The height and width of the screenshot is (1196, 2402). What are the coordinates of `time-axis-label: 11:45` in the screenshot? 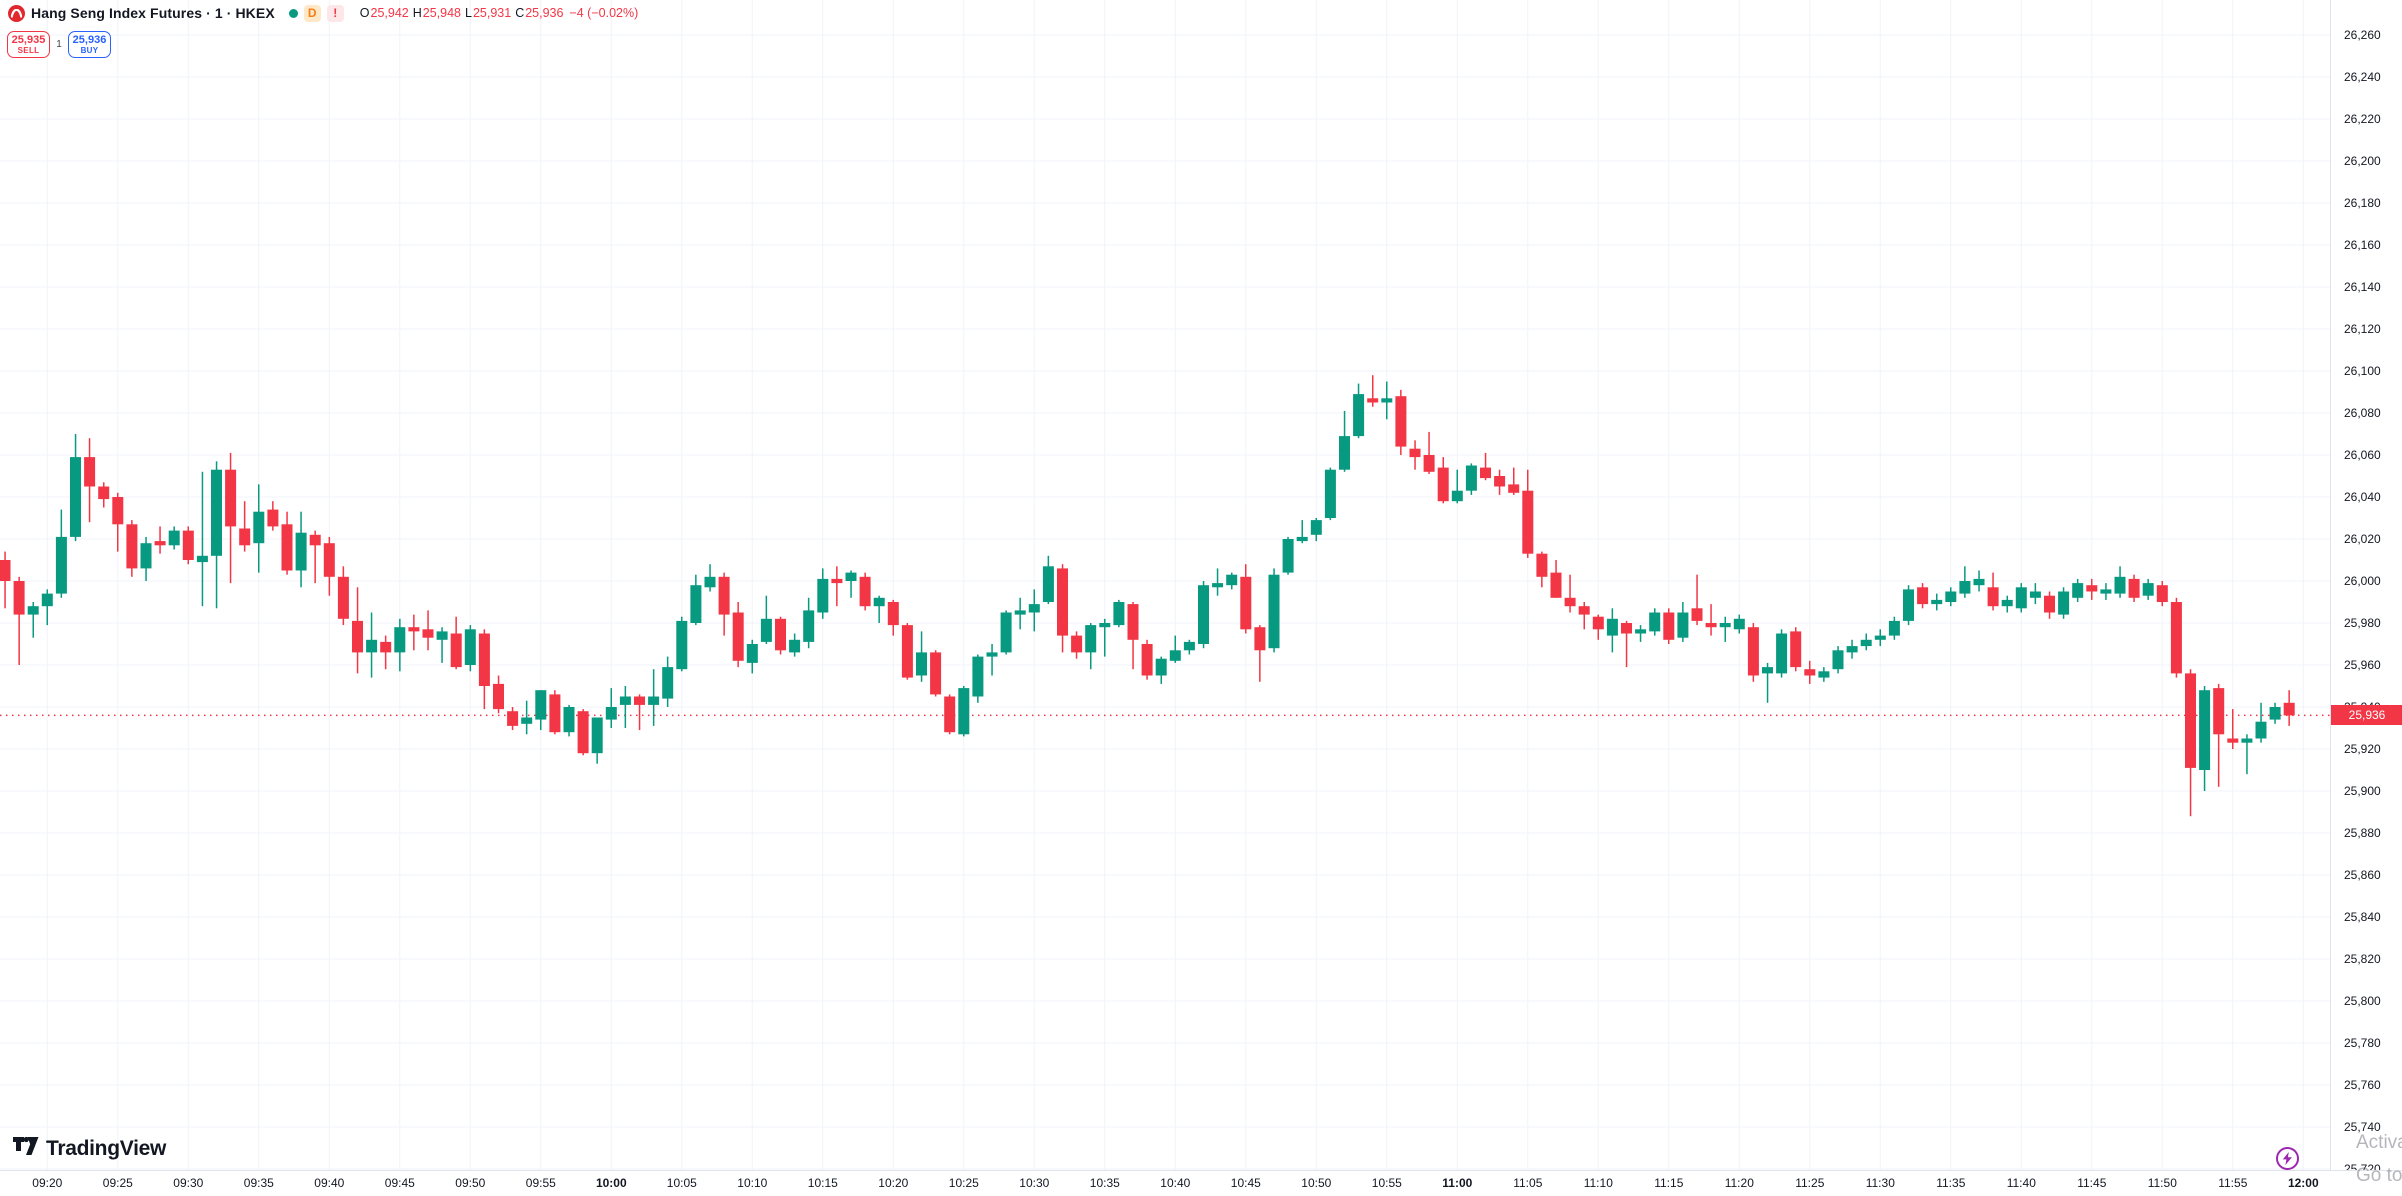 It's located at (2092, 1183).